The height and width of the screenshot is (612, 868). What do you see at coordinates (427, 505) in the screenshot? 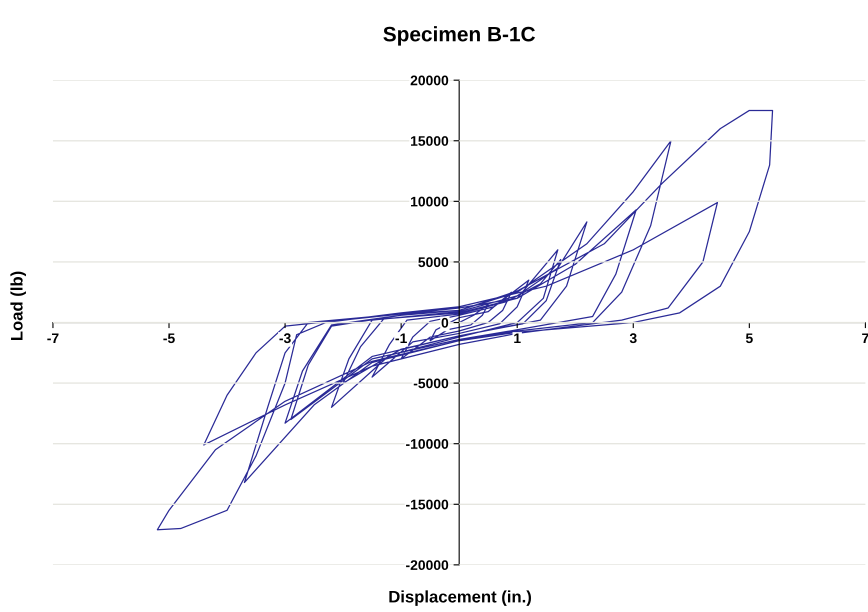
I see `y-tick-label: -15000` at bounding box center [427, 505].